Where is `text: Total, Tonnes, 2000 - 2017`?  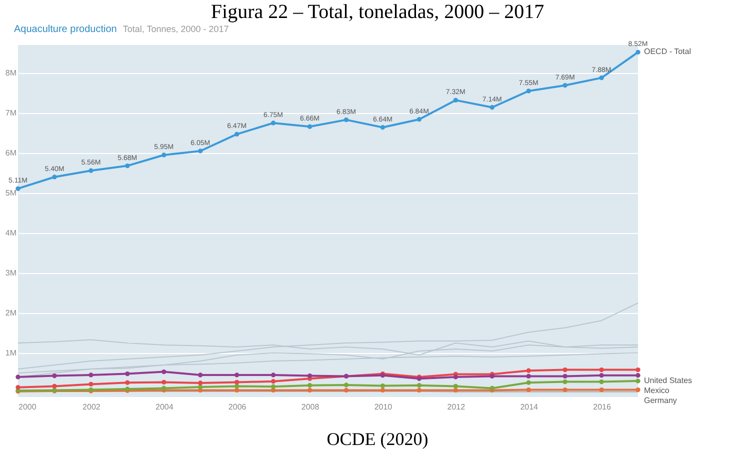
text: Total, Tonnes, 2000 - 2017 is located at coordinates (175, 29).